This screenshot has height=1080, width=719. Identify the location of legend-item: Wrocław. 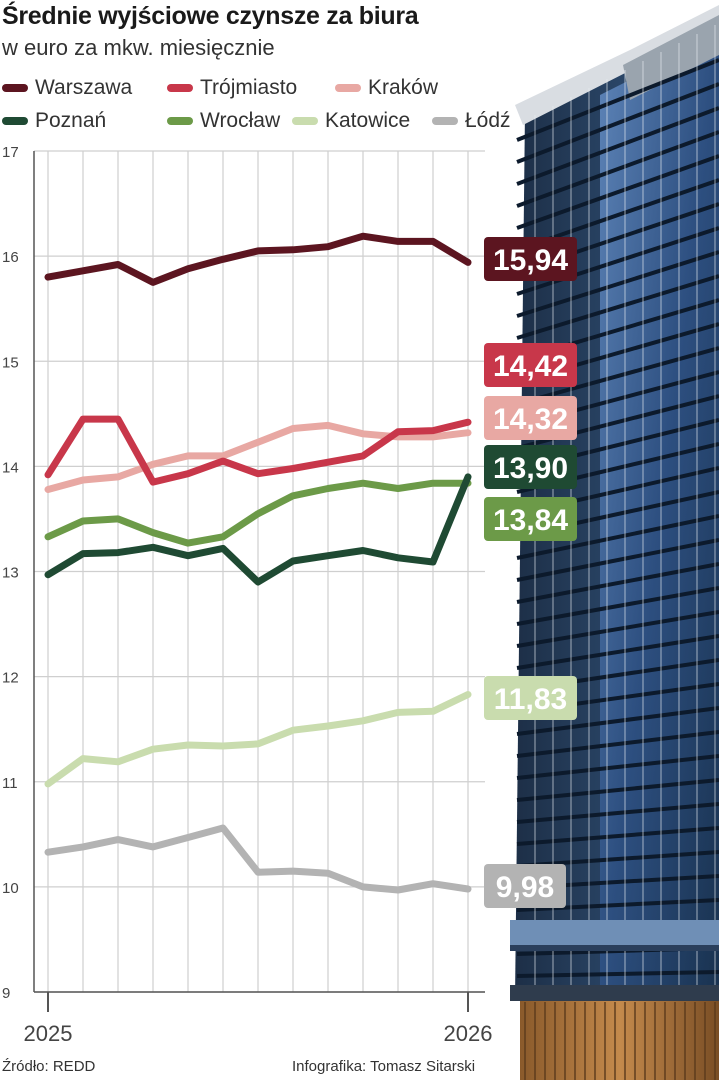
(223, 121).